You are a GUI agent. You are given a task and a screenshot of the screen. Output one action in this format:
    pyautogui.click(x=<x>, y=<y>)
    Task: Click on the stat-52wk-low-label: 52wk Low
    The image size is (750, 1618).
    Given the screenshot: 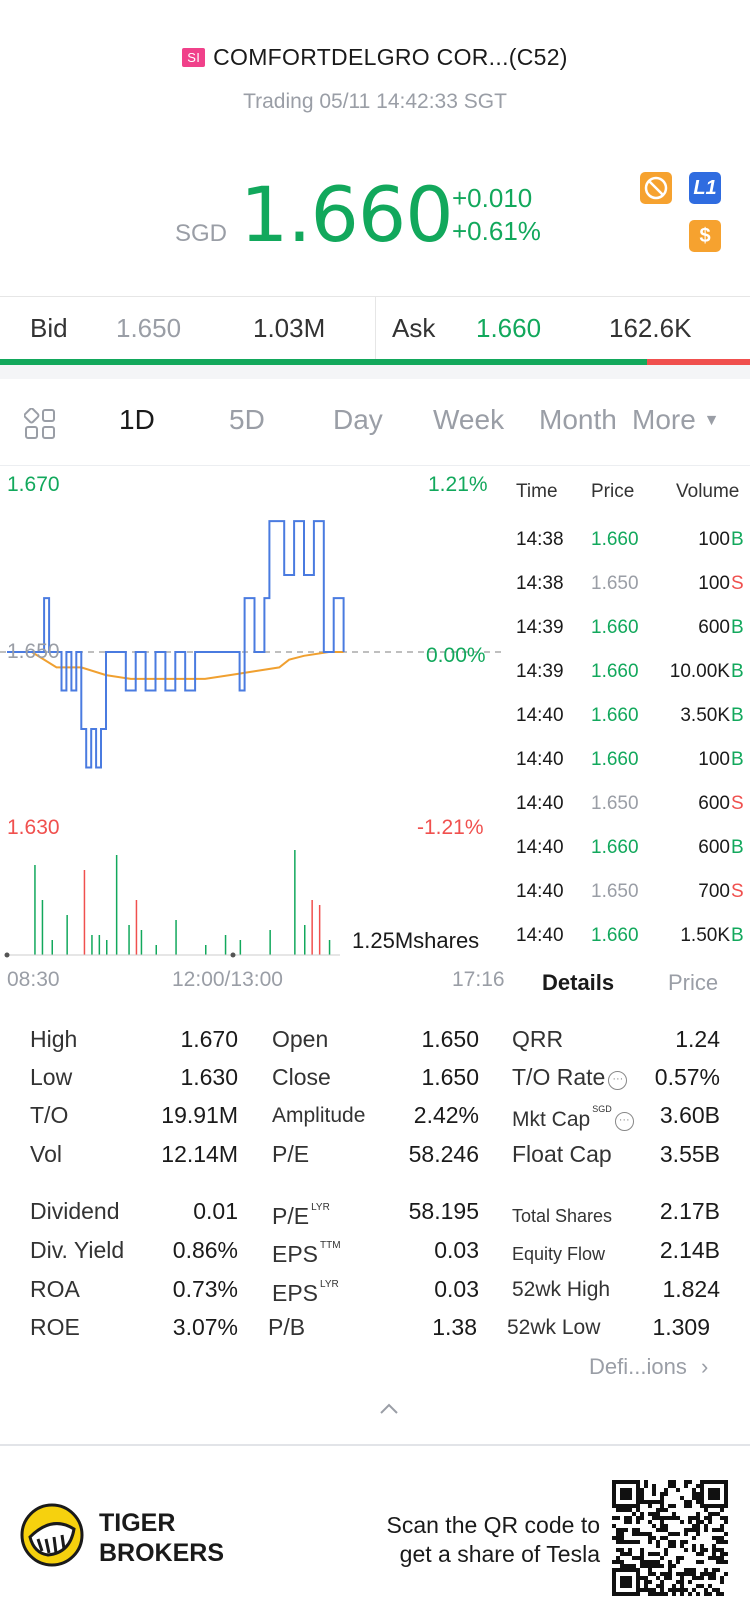 What is the action you would take?
    pyautogui.click(x=554, y=1327)
    